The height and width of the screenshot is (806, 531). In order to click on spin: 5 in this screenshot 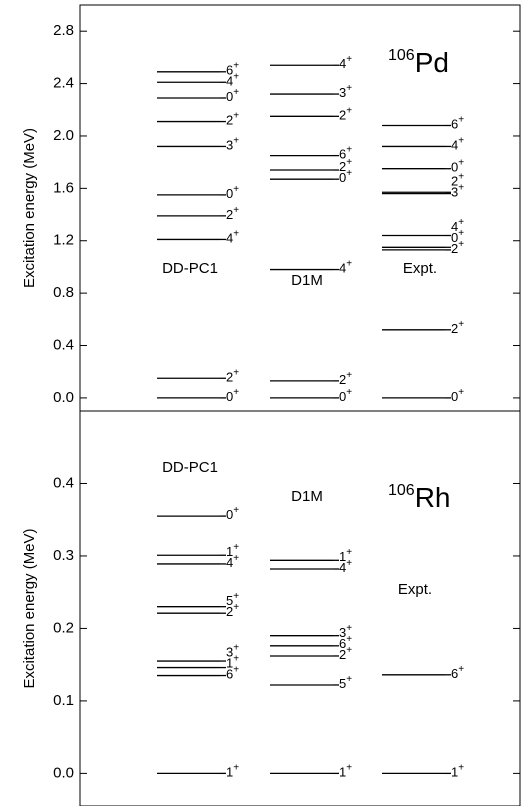, I will do `click(342, 683)`.